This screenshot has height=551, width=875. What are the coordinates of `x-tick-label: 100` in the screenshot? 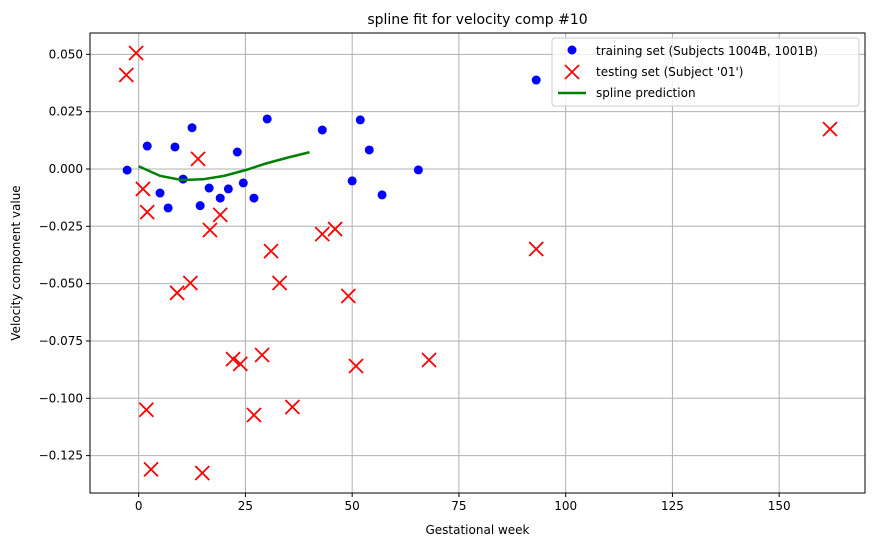 It's located at (565, 506).